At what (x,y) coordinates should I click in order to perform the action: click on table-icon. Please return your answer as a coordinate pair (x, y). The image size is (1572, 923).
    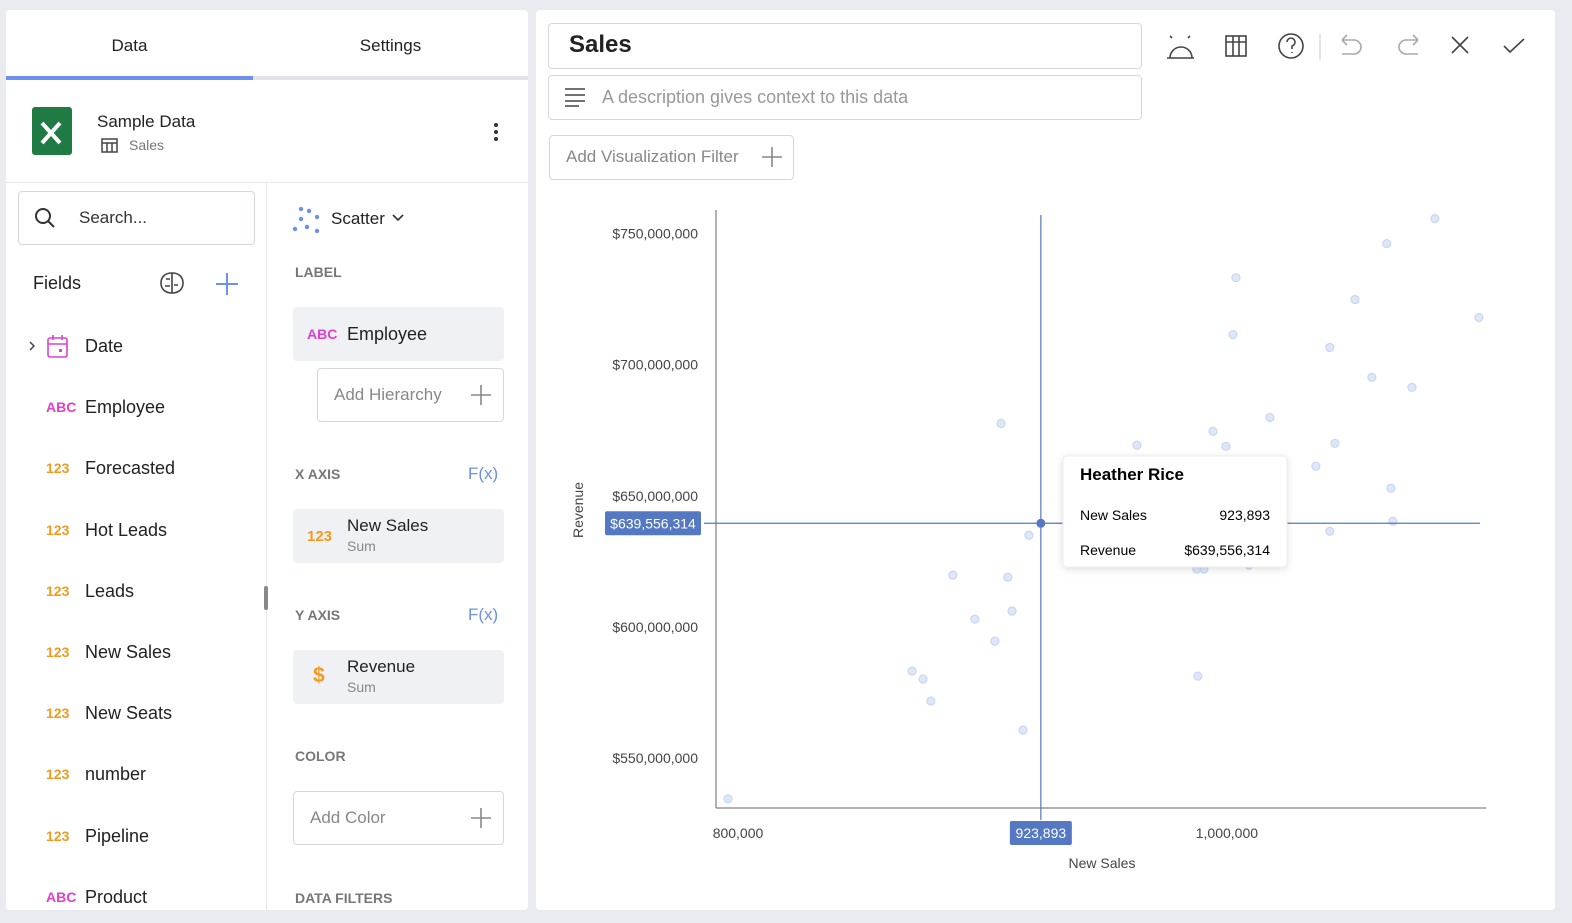
    Looking at the image, I should click on (109, 145).